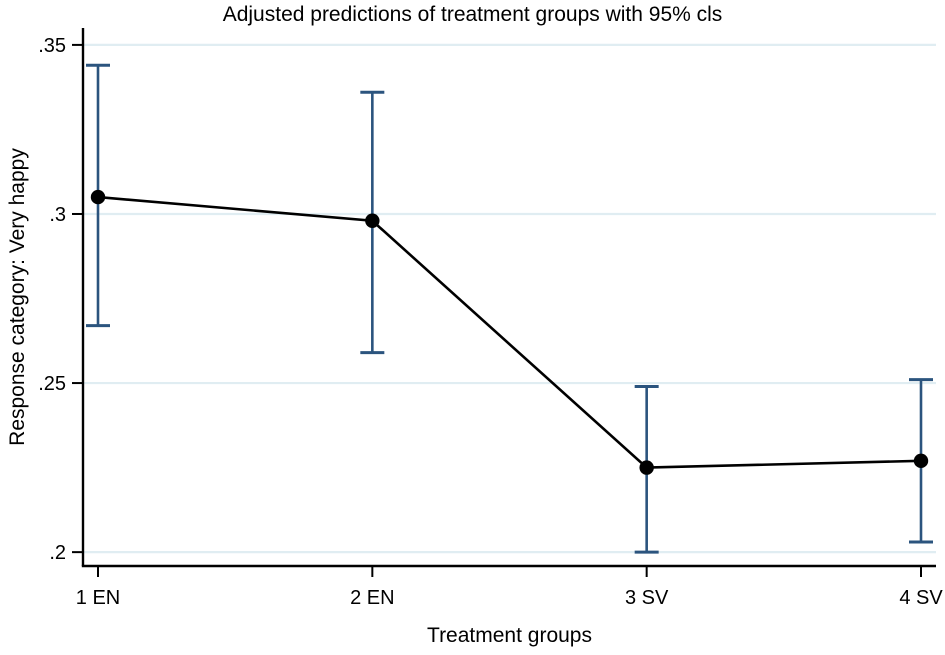 This screenshot has width=945, height=655. What do you see at coordinates (52, 384) in the screenshot?
I see `y-tick-label: .25` at bounding box center [52, 384].